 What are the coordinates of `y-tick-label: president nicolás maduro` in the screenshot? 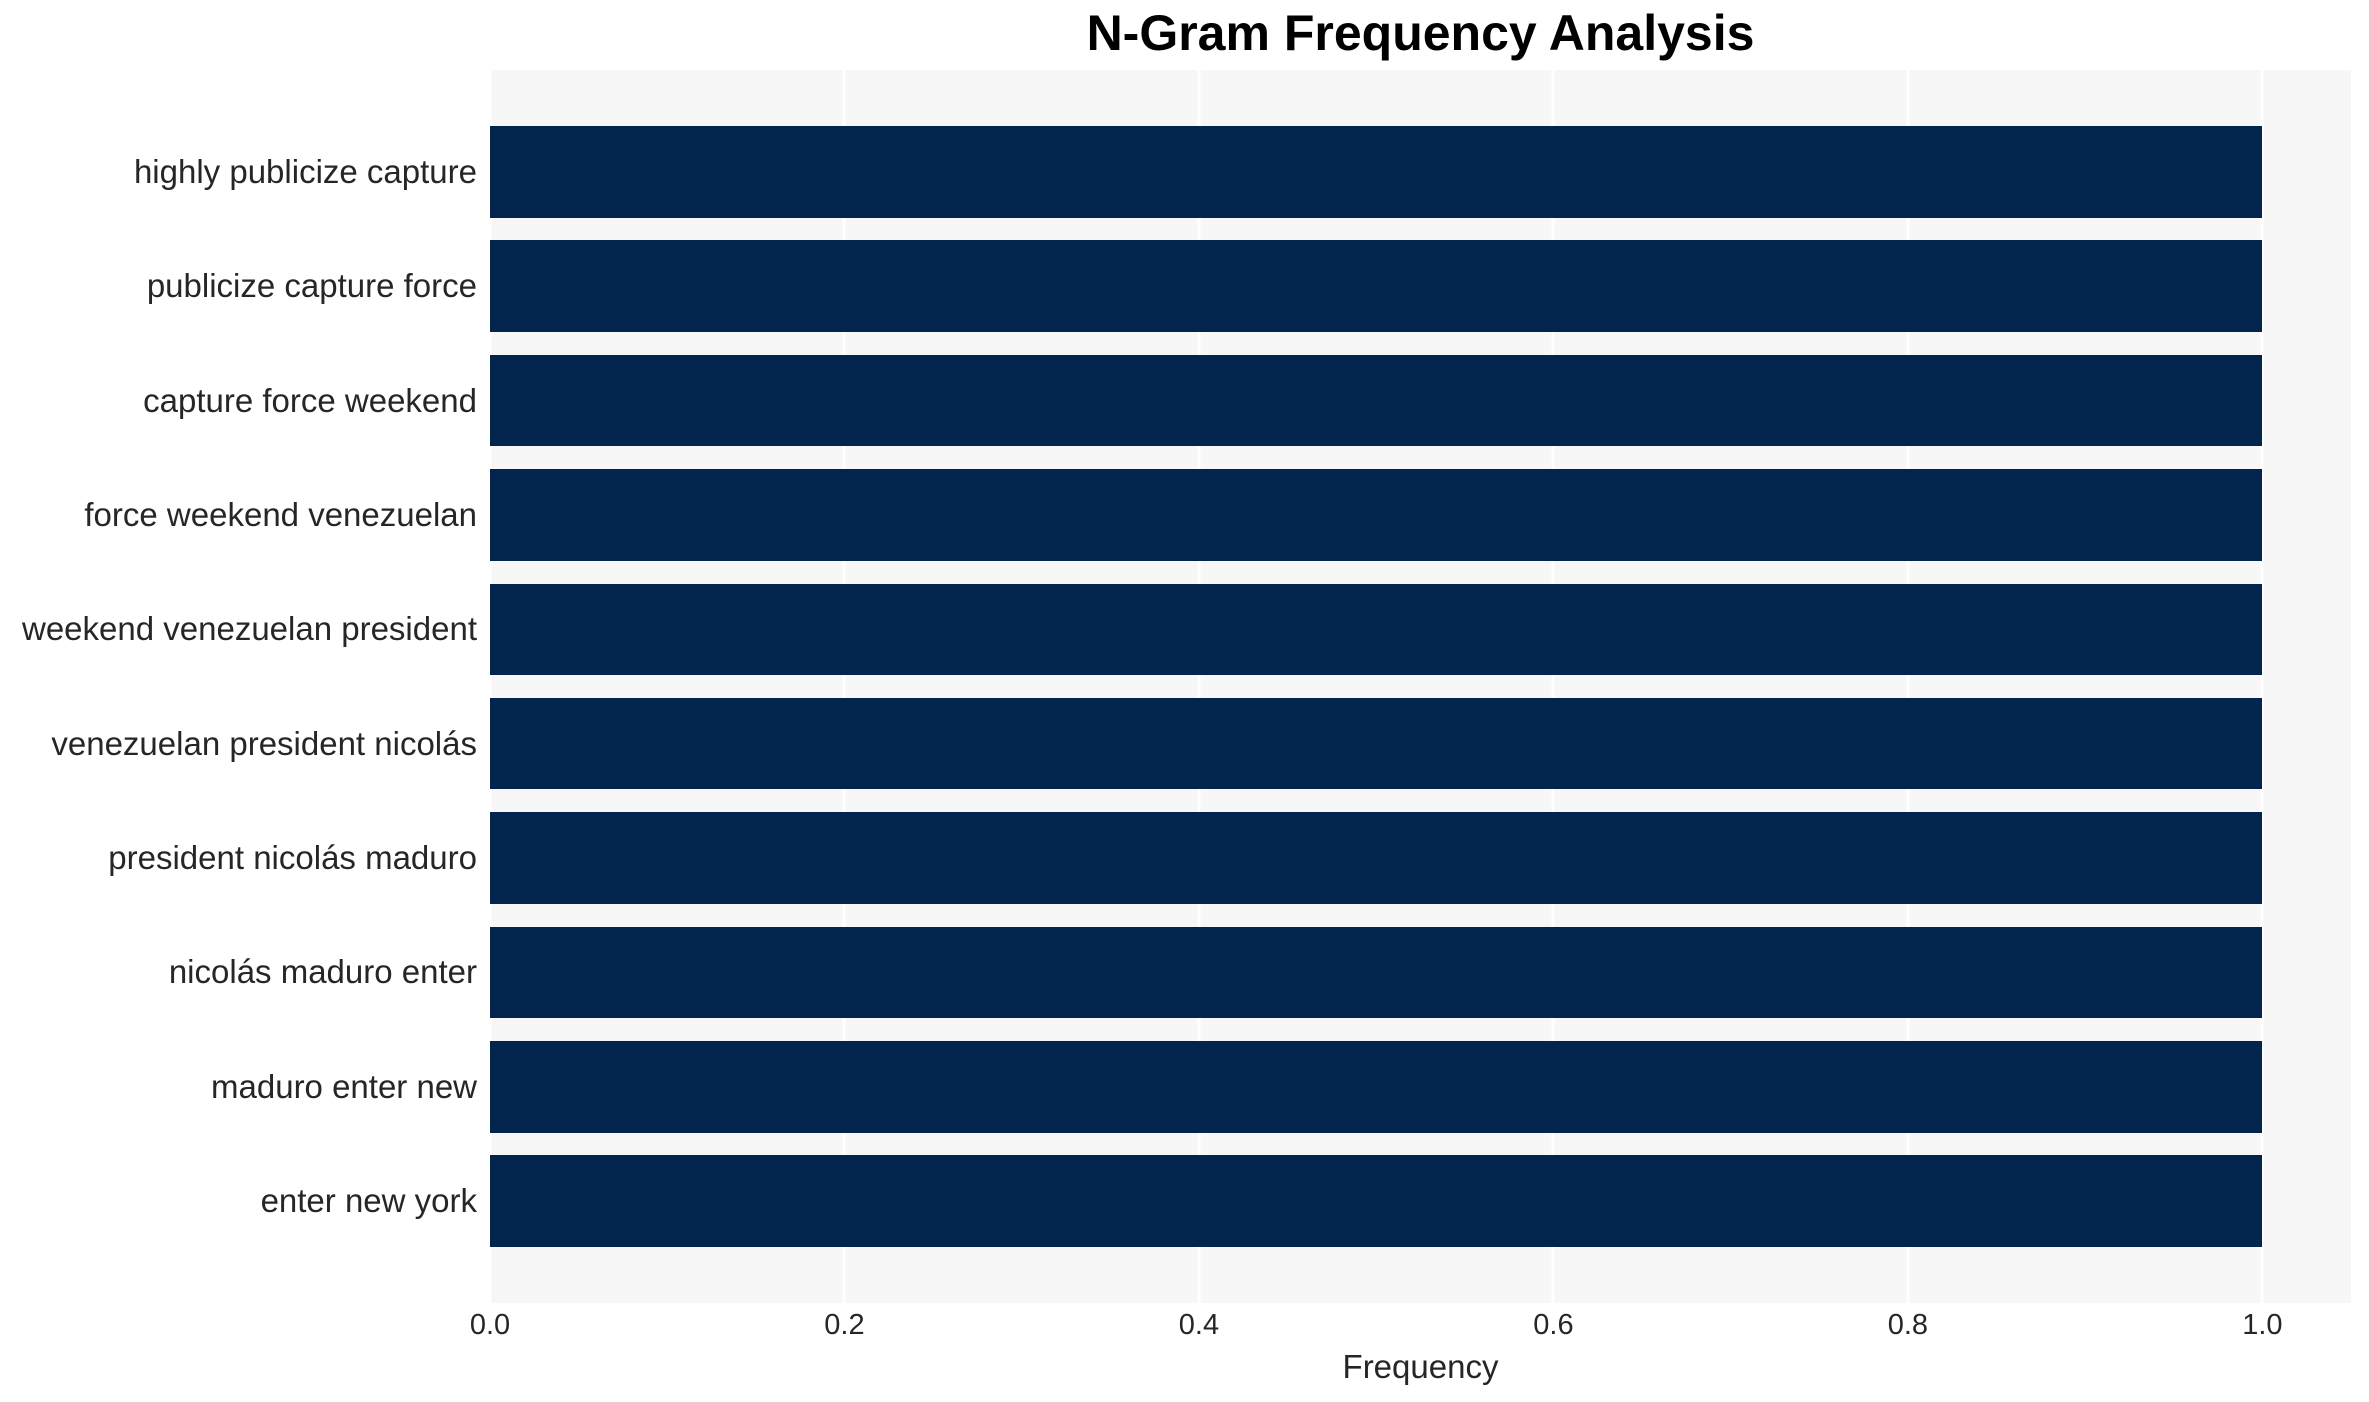 It's located at (292, 858).